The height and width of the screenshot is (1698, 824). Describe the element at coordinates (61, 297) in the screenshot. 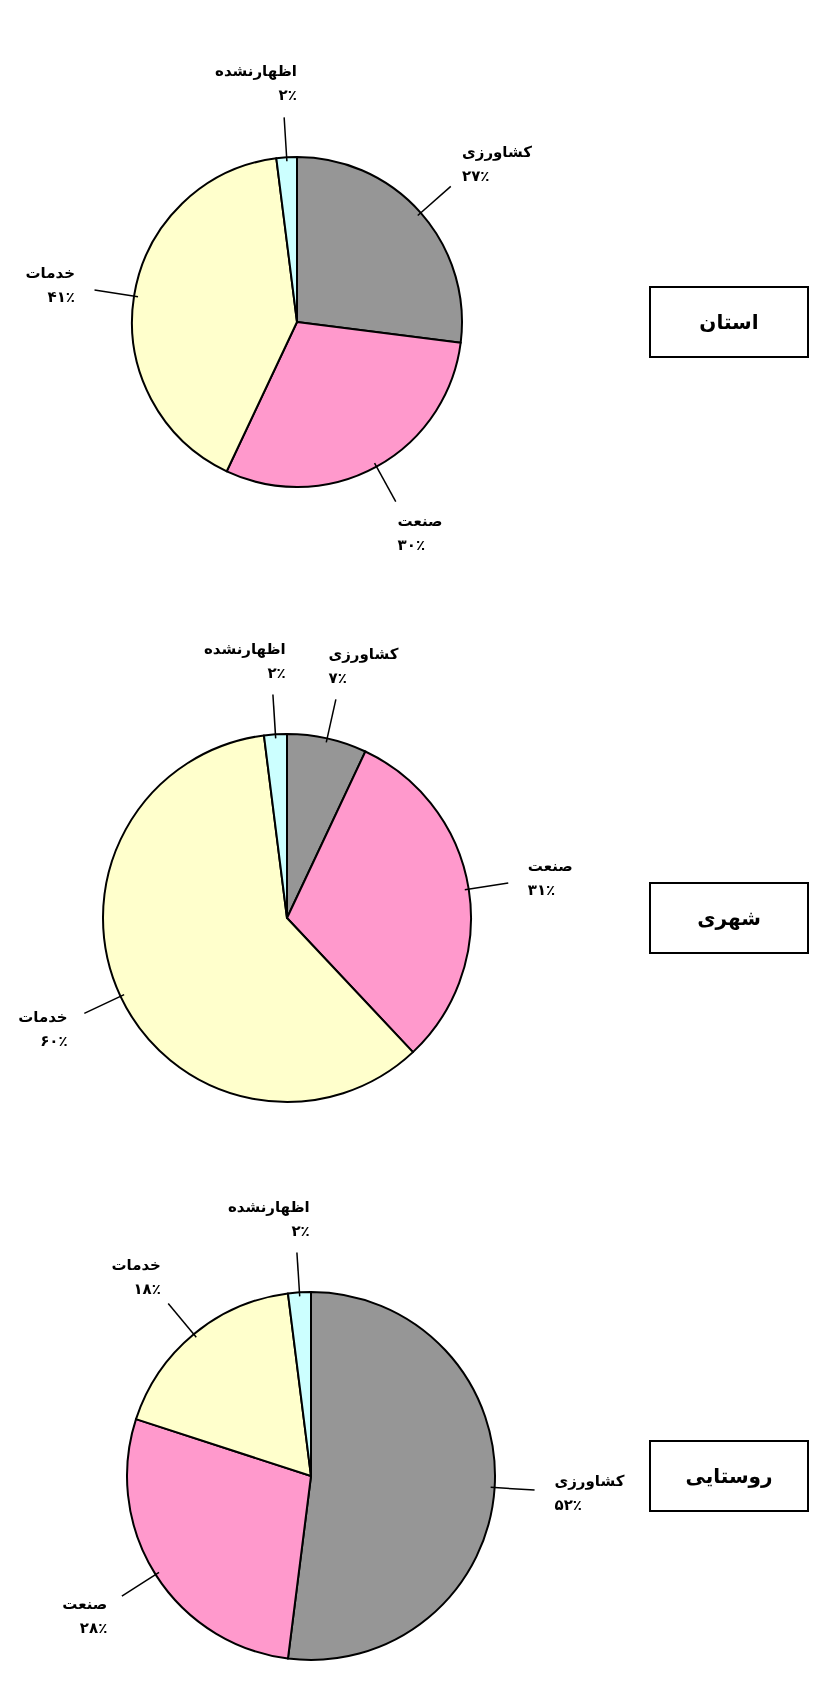

I see `data-label: ۴۱٪` at that location.